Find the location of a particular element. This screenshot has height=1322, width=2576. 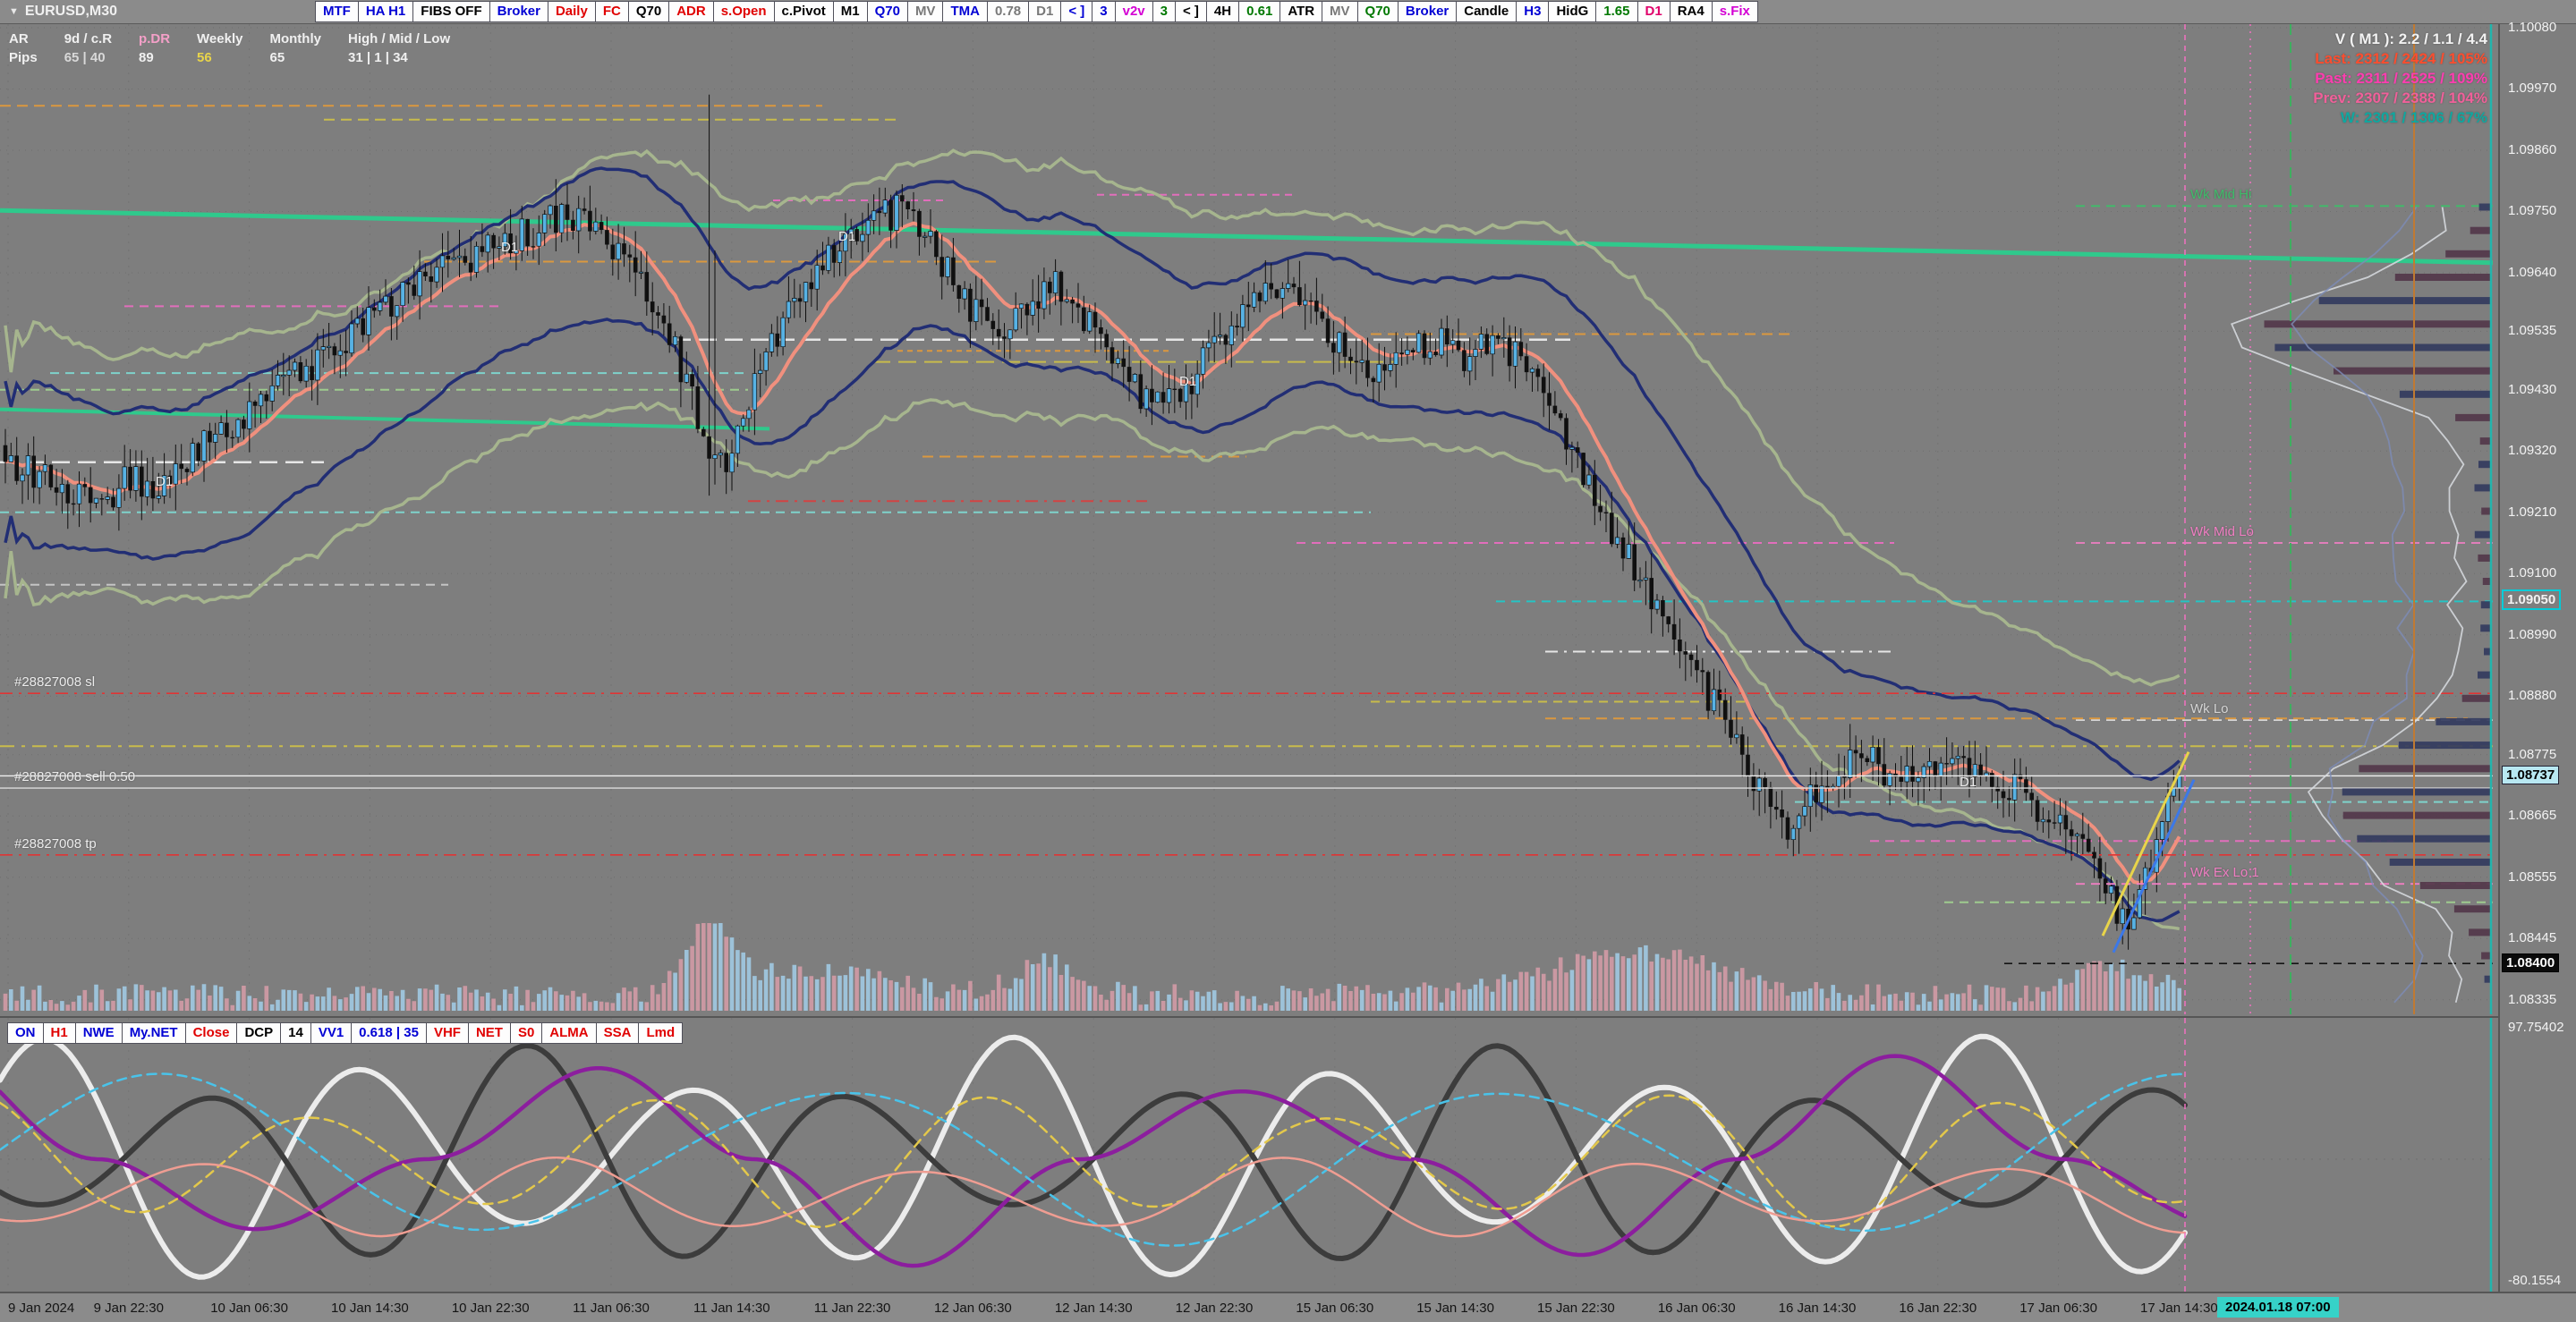

sub-toolbar-button-lmd: Lmd is located at coordinates (661, 1033).